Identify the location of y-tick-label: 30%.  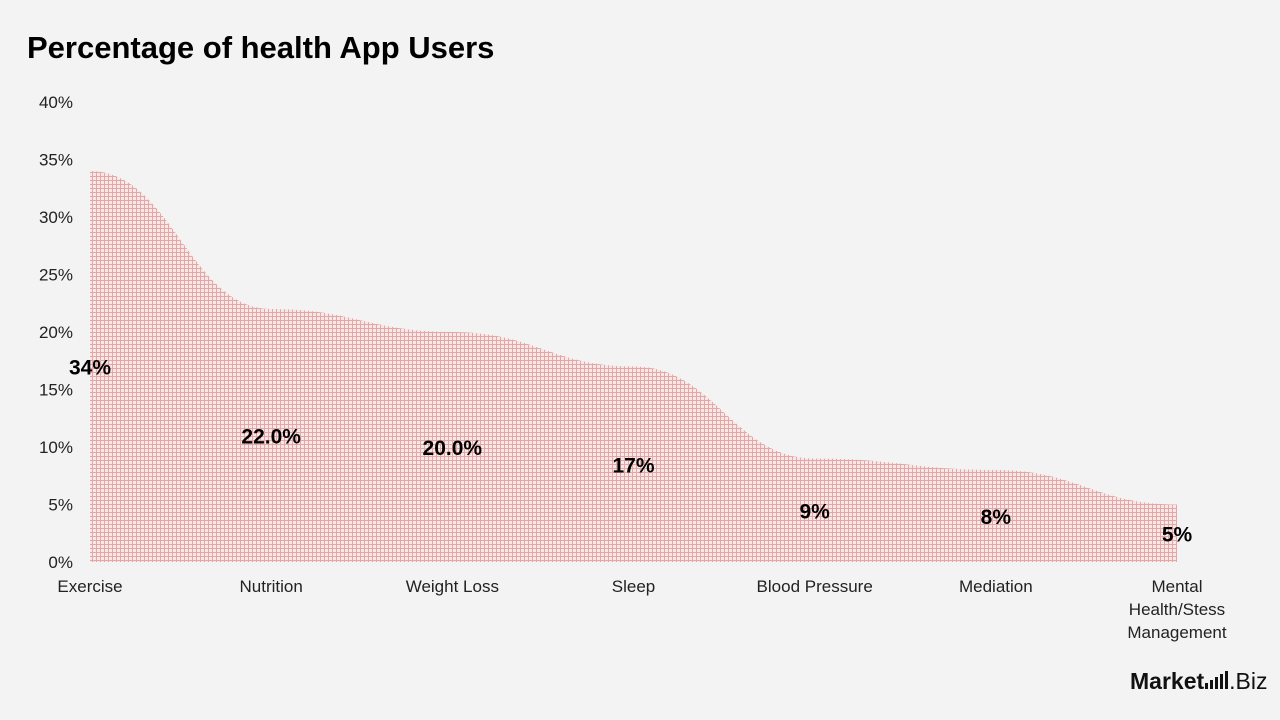
(56, 217).